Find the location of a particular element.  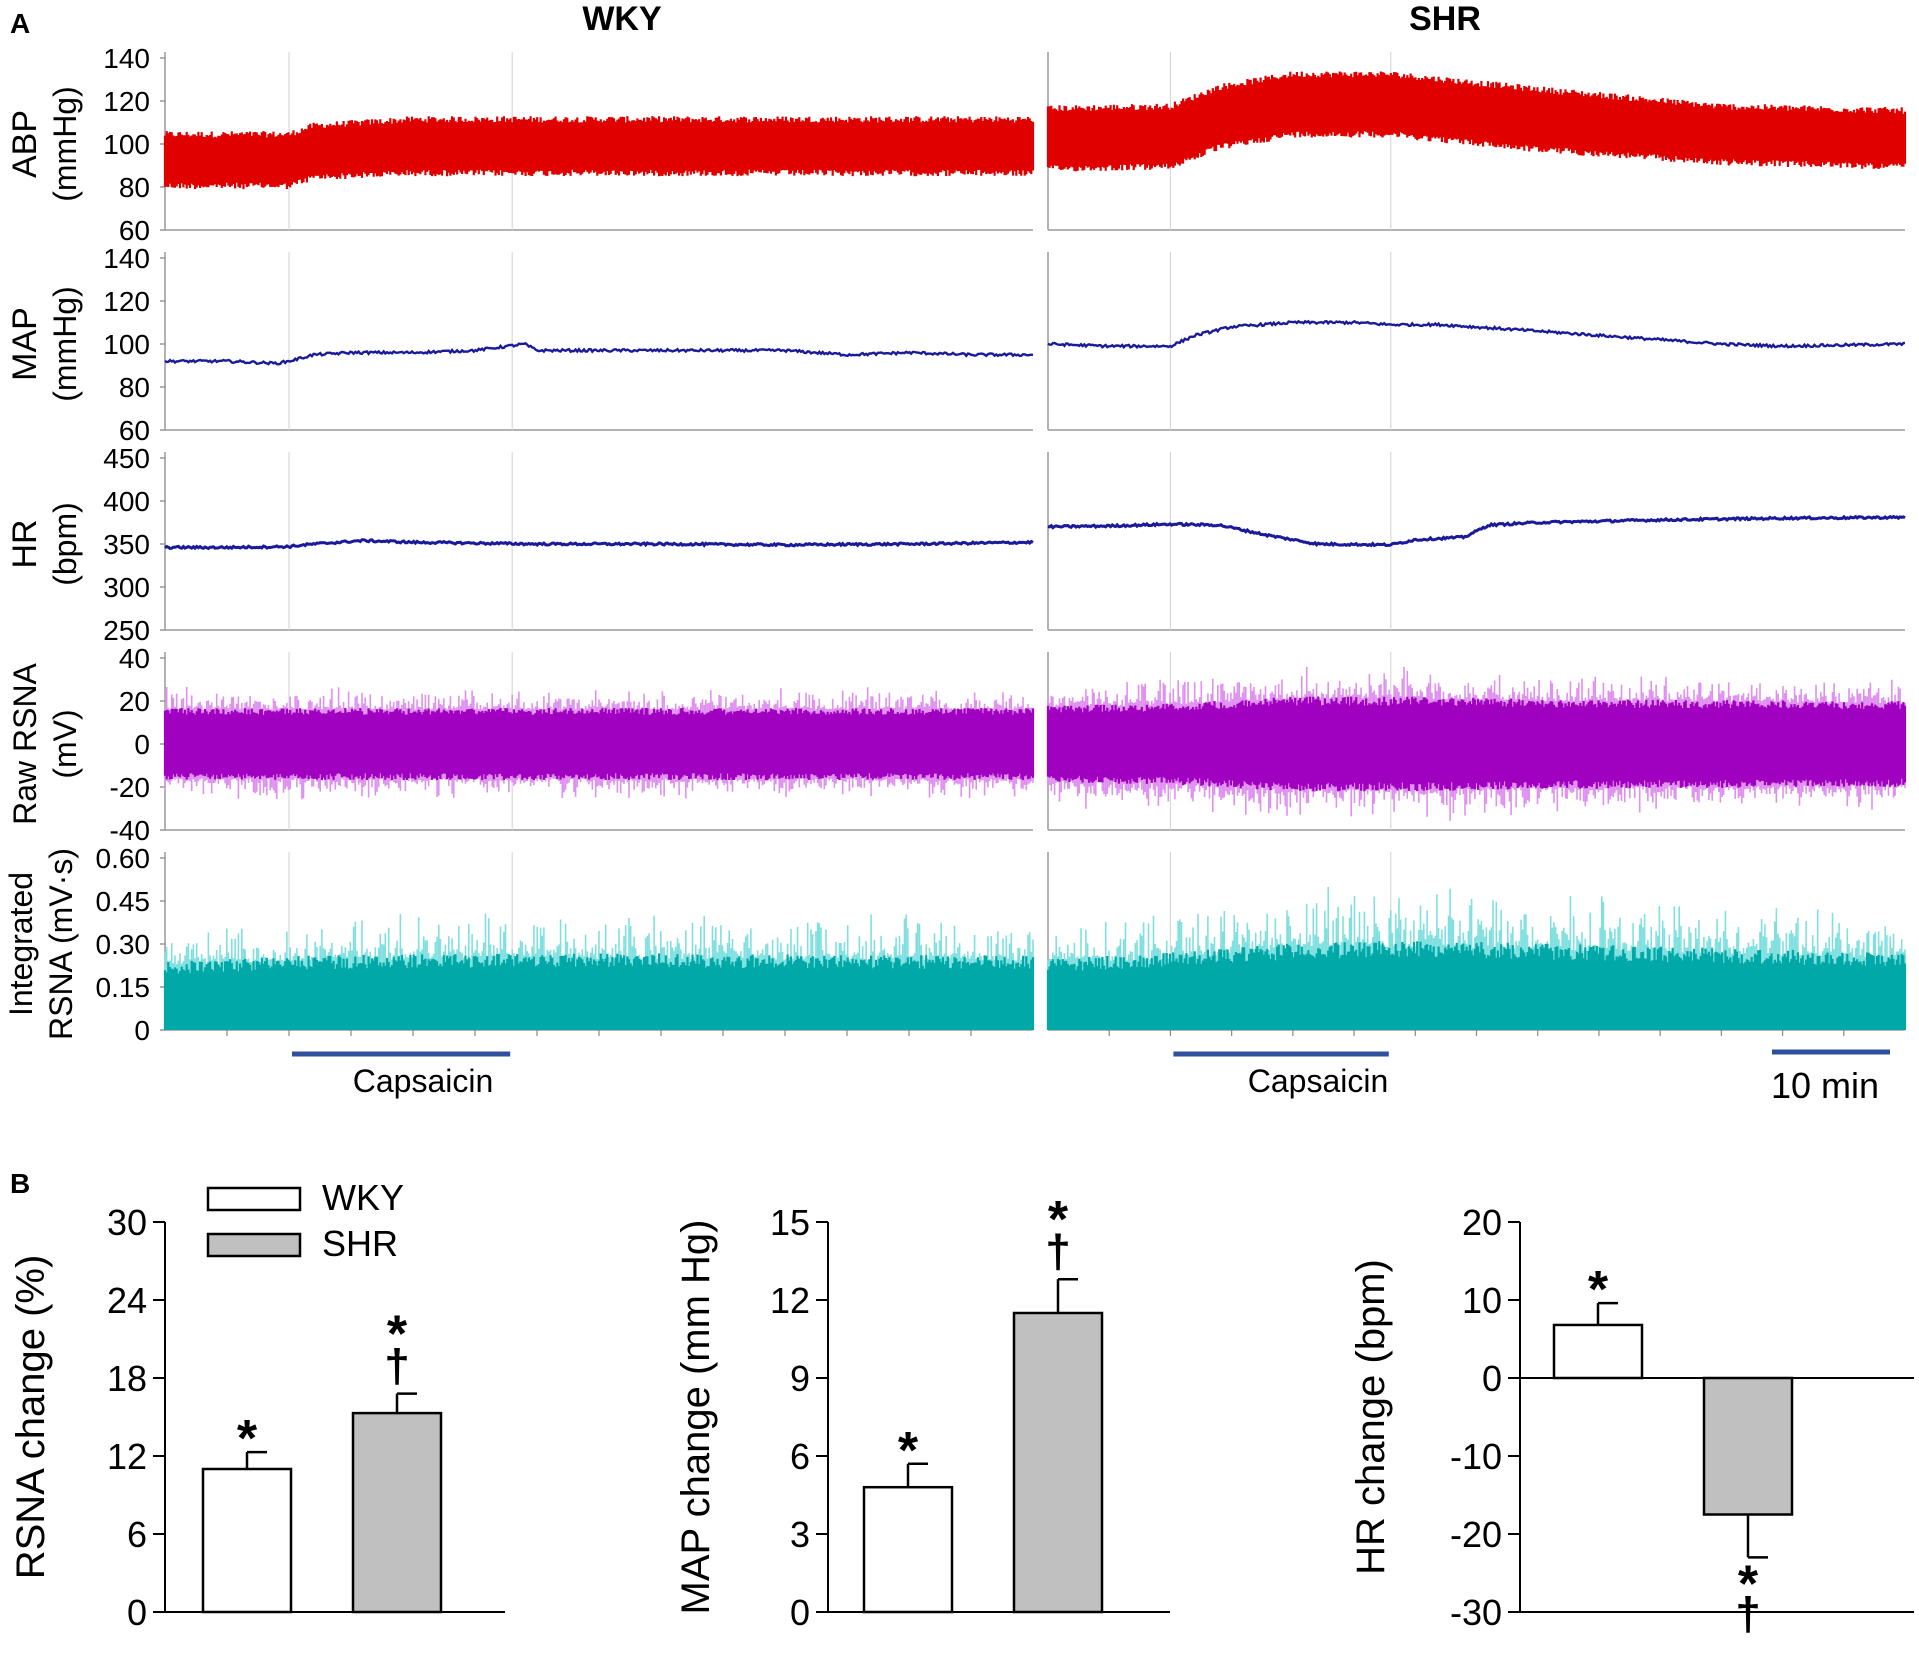

y-tick-label-int: 0.15 is located at coordinates (123, 987).